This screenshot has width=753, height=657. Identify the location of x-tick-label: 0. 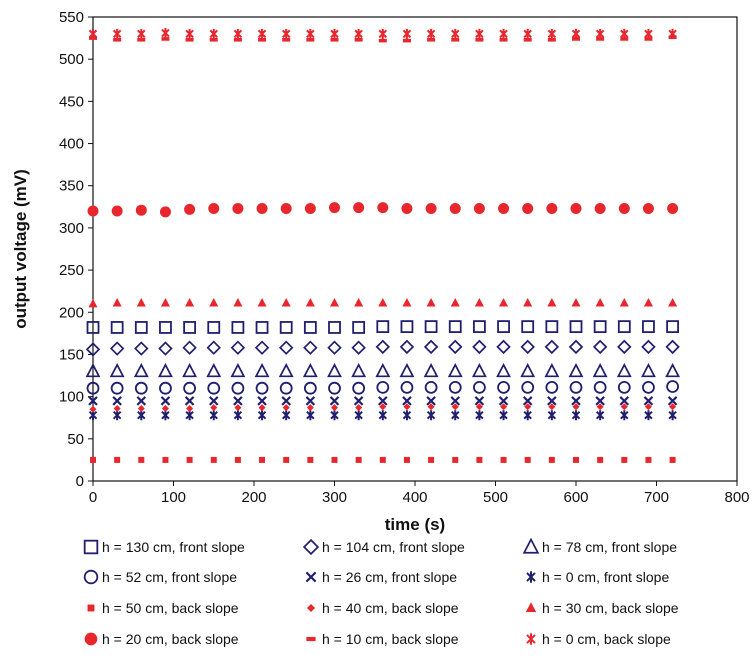
(93, 497).